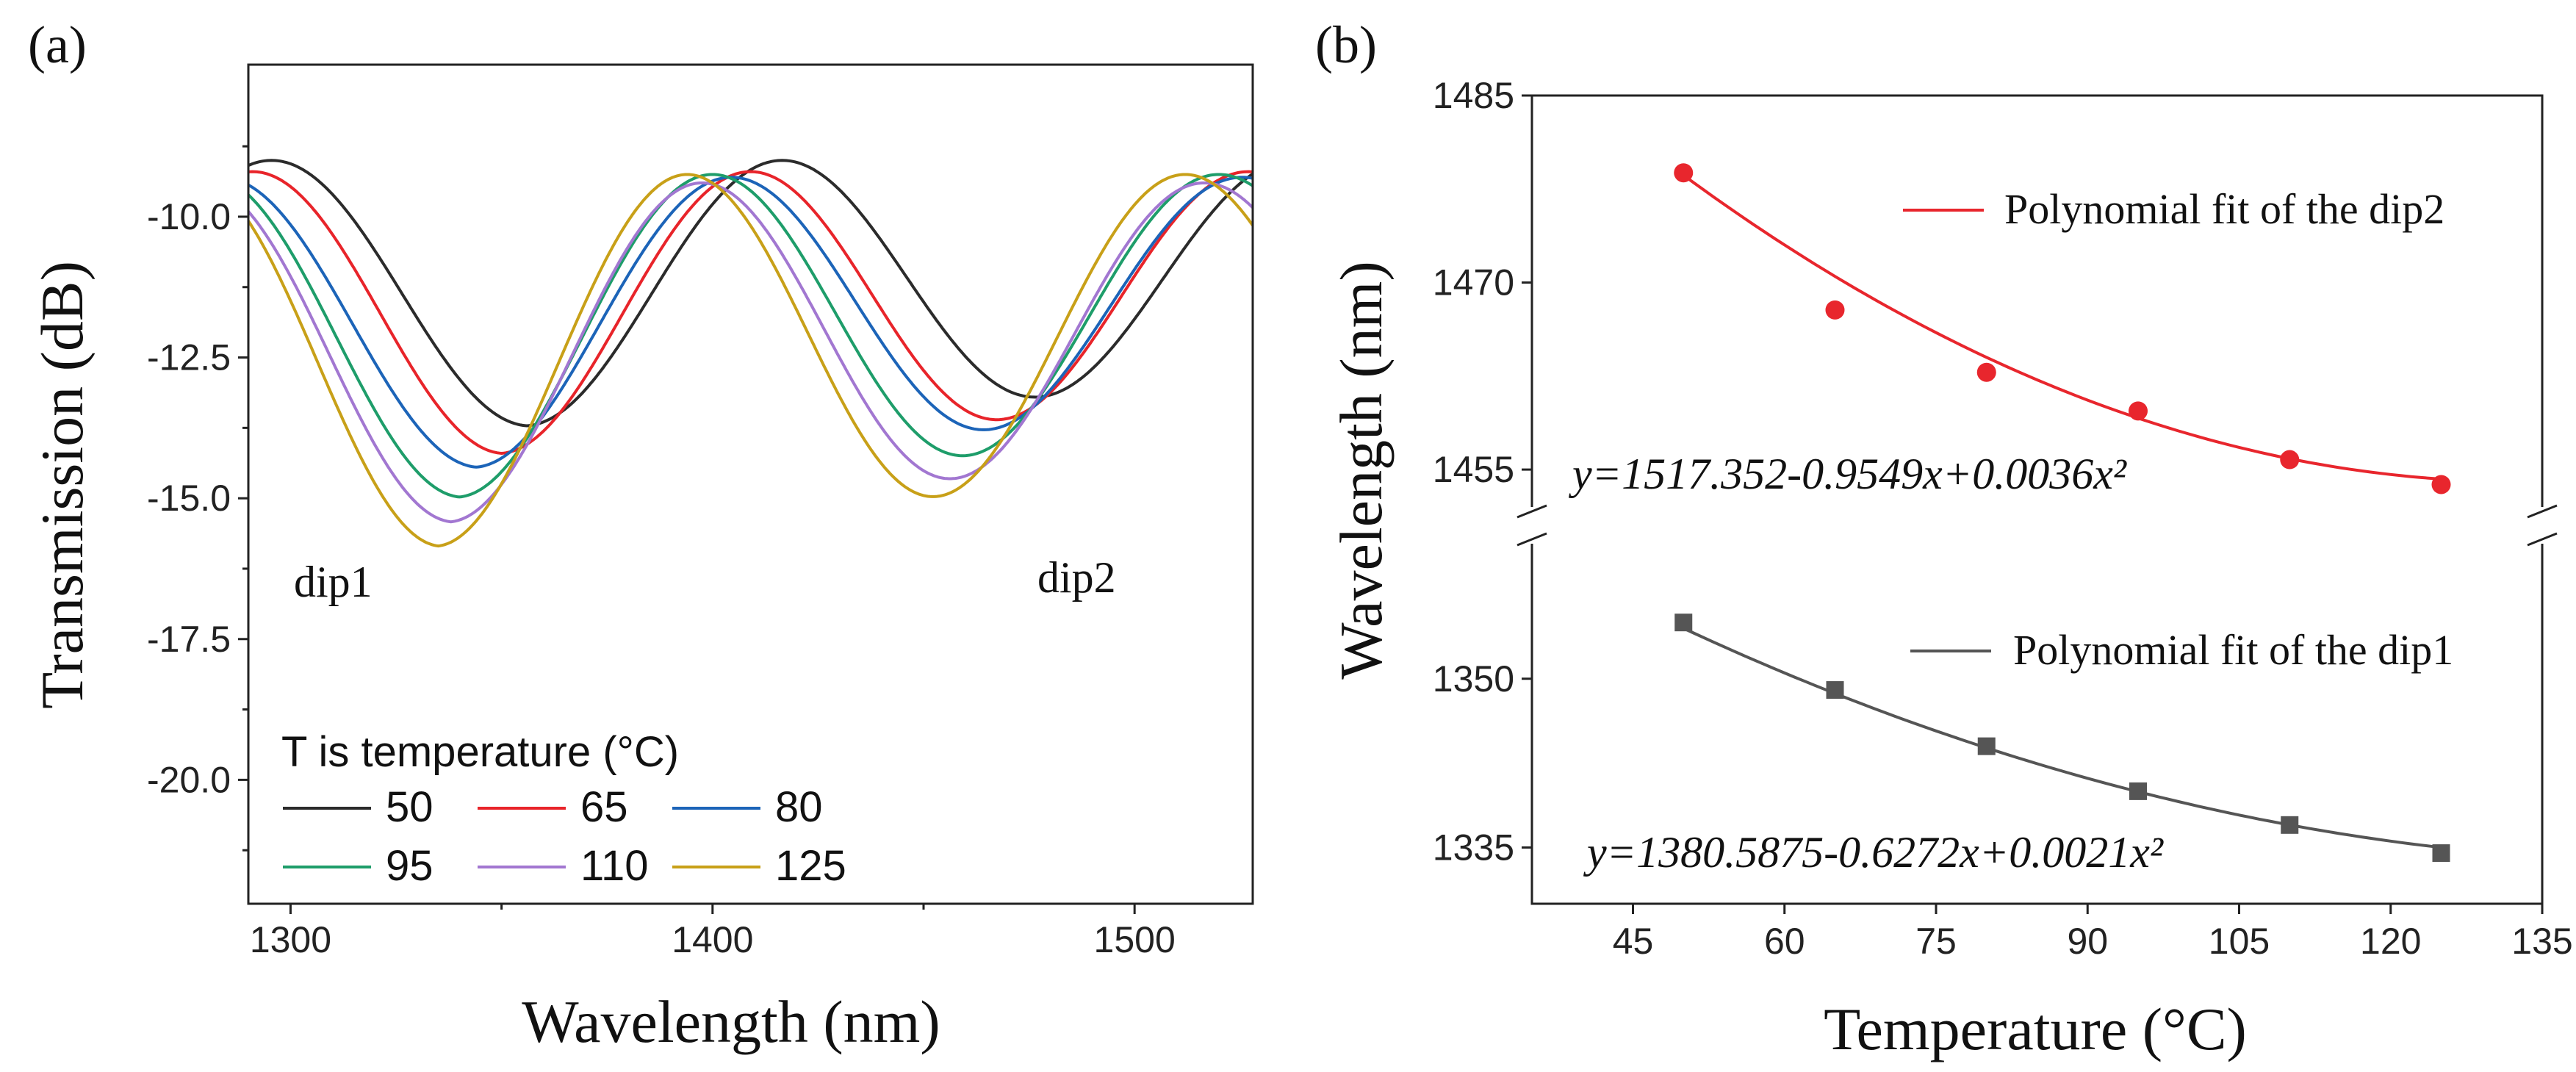 The height and width of the screenshot is (1072, 2576). I want to click on dip1-annotation: dip1, so click(333, 582).